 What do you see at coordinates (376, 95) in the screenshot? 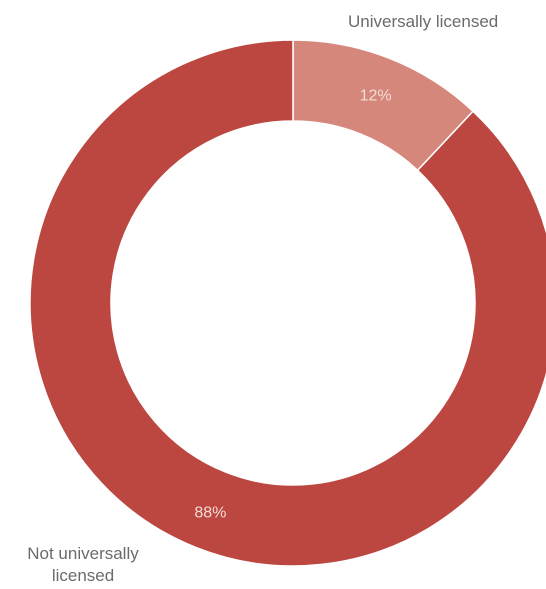
I see `slice-value-label-universally-licensed: 12%` at bounding box center [376, 95].